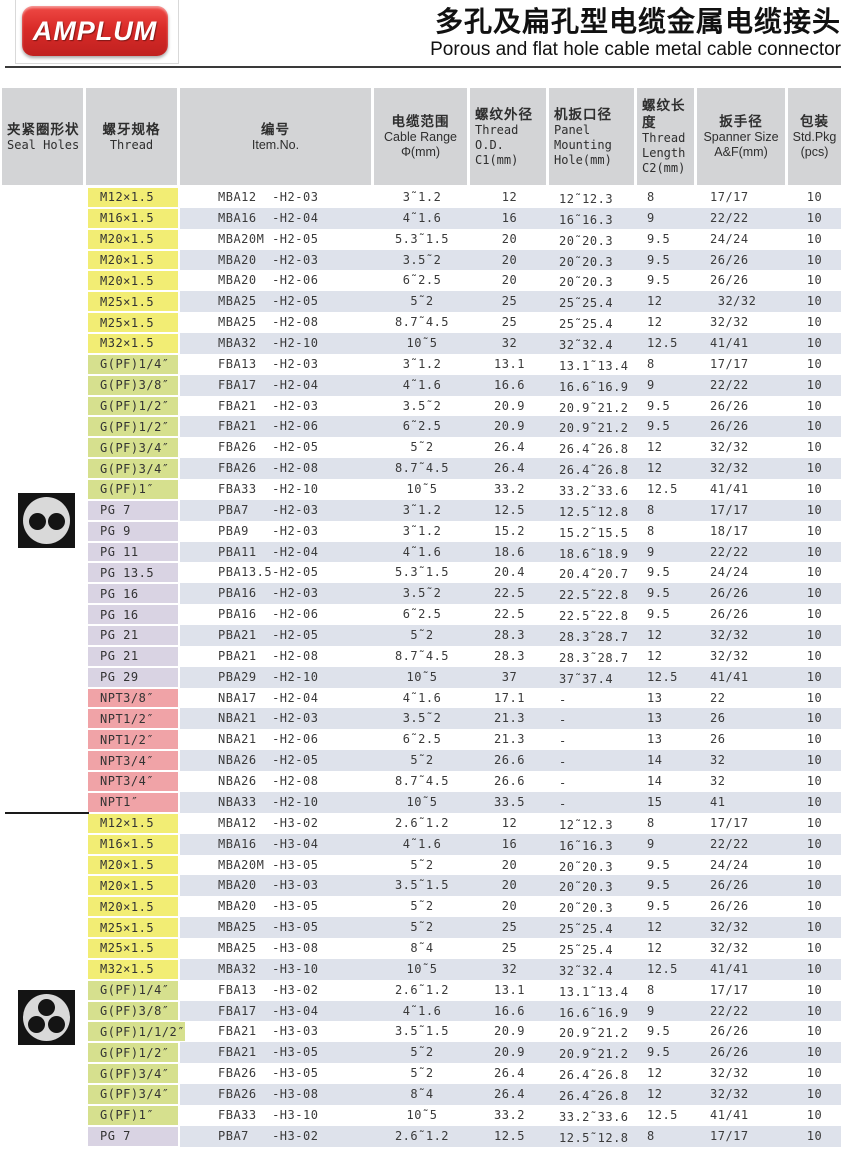  Describe the element at coordinates (268, 801) in the screenshot. I see `cell-item-no: NBA33 -H2-10` at that location.